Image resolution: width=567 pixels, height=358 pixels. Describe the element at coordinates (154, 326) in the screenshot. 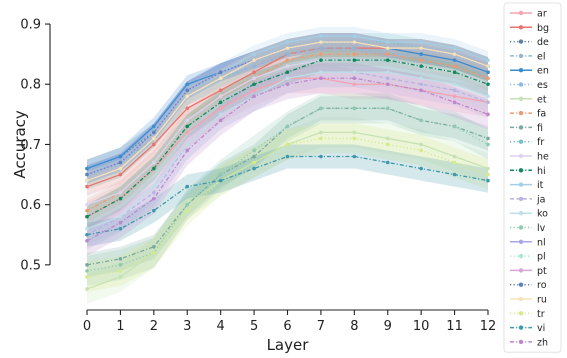

I see `x-tick-label: 2` at that location.